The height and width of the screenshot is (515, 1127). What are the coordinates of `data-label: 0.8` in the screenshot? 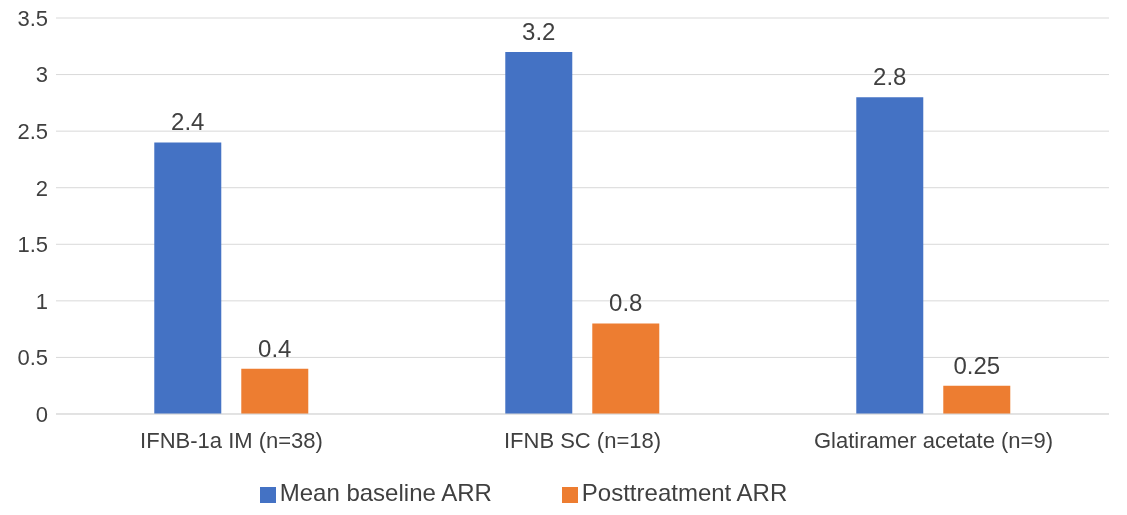 It's located at (626, 303).